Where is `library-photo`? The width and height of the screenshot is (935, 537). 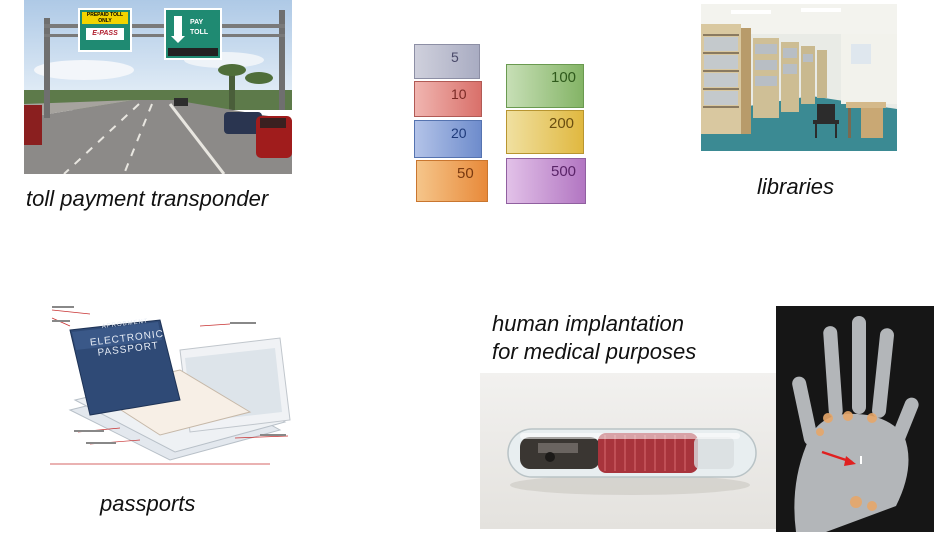
library-photo is located at coordinates (799, 77).